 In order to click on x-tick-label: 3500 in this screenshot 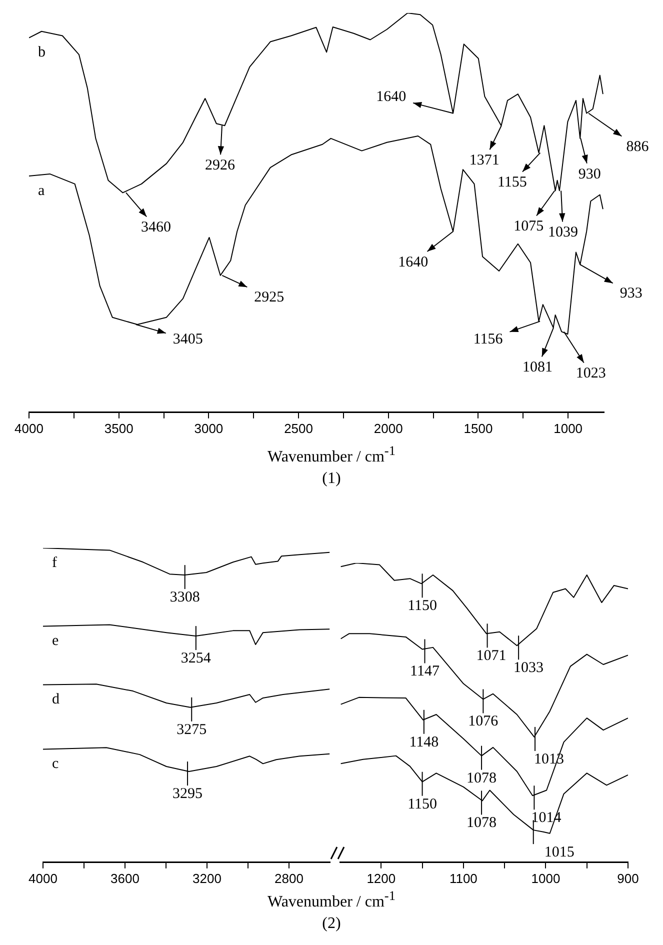, I will do `click(119, 428)`.